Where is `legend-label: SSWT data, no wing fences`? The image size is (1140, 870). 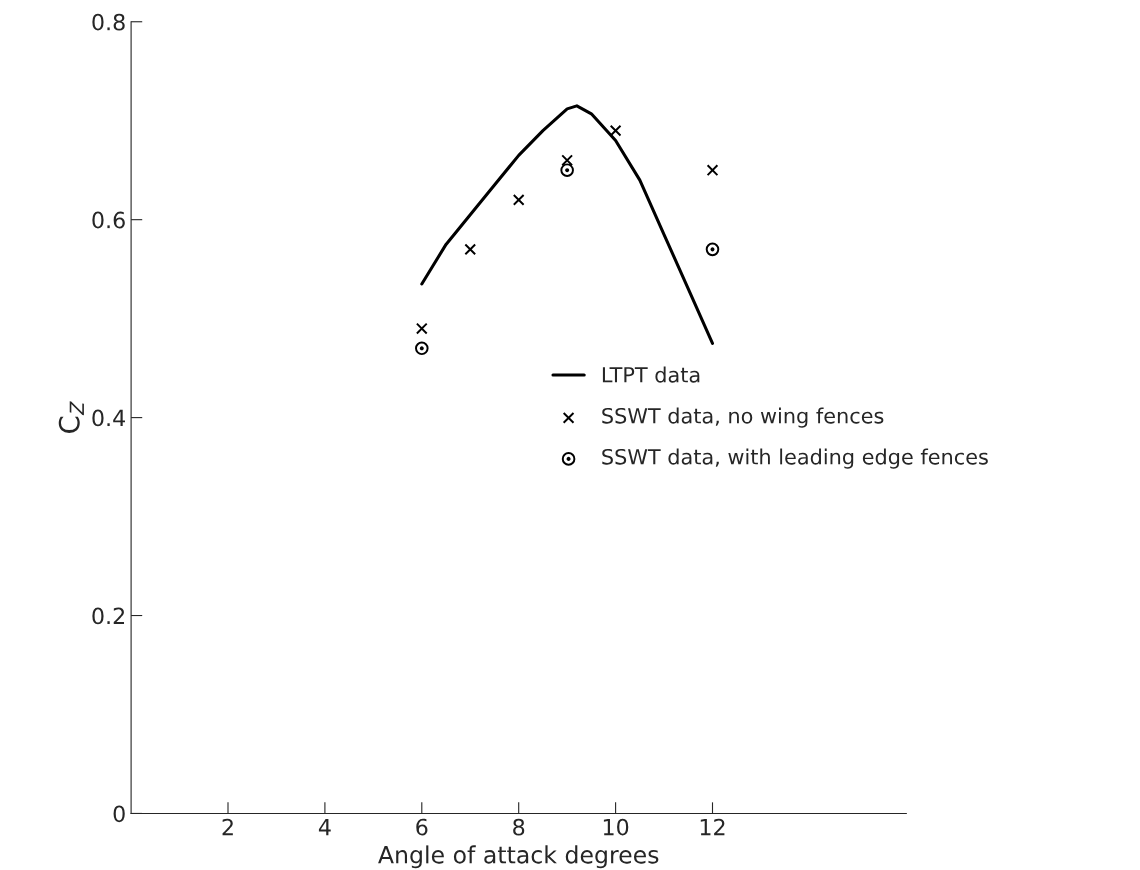
legend-label: SSWT data, no wing fences is located at coordinates (743, 417).